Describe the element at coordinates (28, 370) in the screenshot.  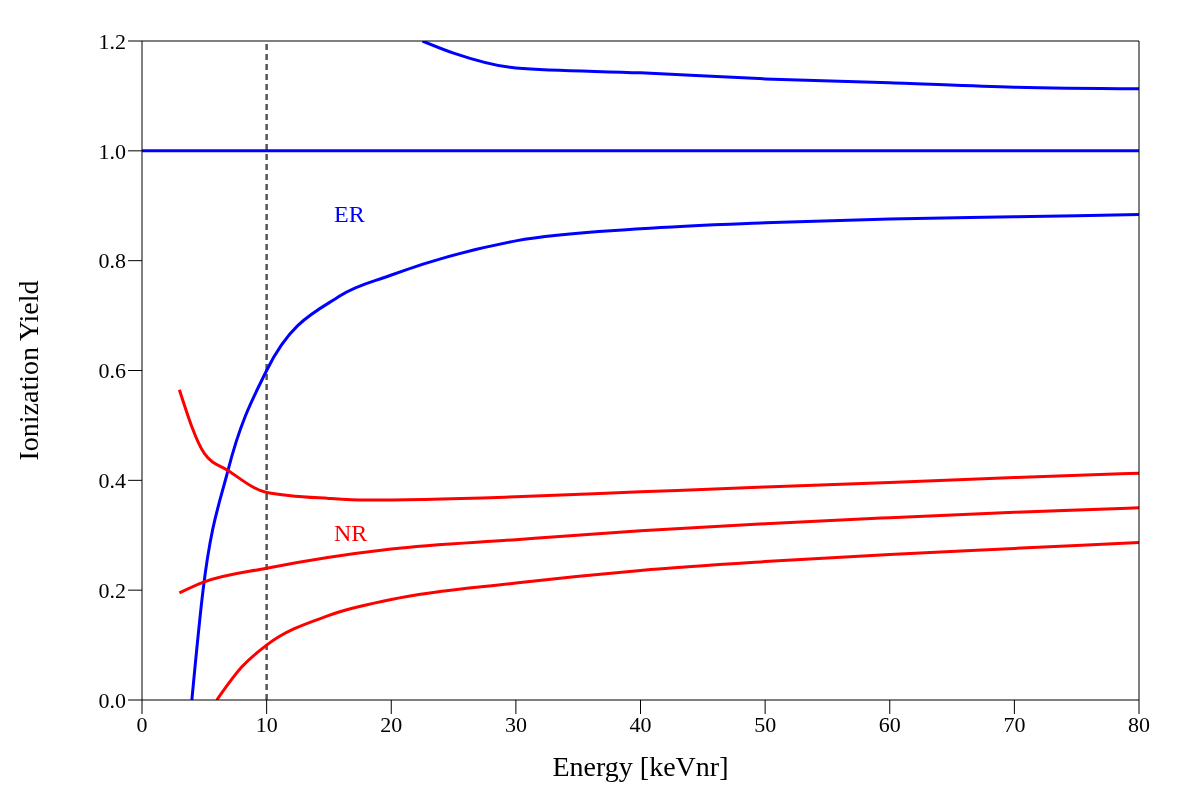
I see `y-axis-title: Ionization Yield` at that location.